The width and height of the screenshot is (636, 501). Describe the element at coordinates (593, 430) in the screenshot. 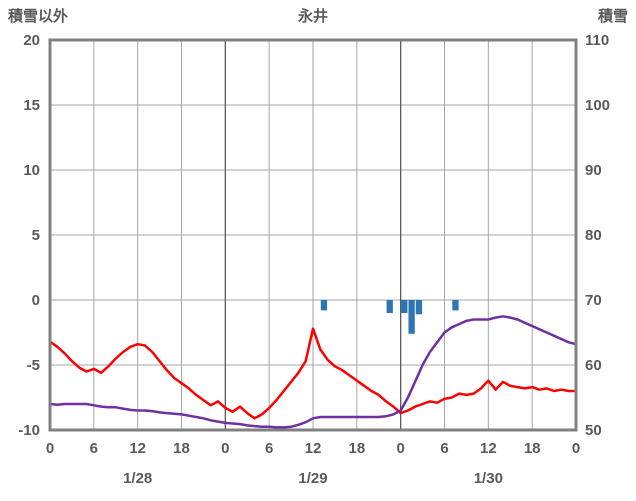

I see `right-tick-label: 50` at that location.